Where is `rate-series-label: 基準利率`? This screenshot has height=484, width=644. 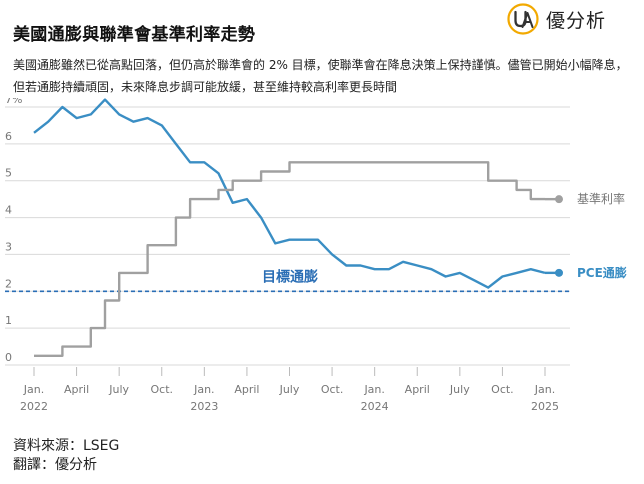
rate-series-label: 基準利率 is located at coordinates (601, 198).